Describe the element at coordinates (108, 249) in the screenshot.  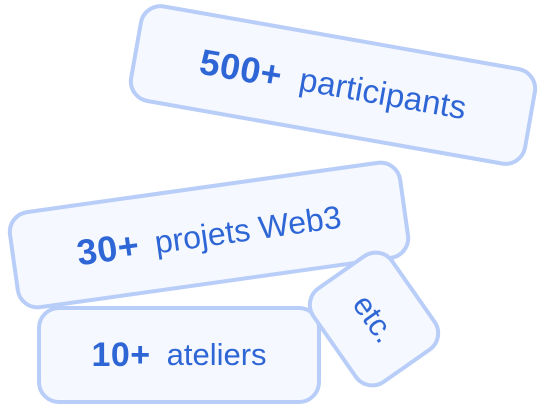
I see `stat-number: 30+` at that location.